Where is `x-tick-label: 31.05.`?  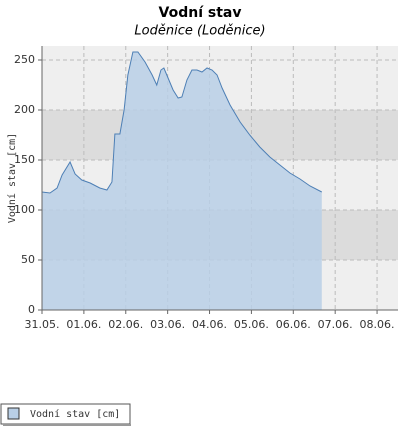 x-tick-label: 31.05. is located at coordinates (42, 324).